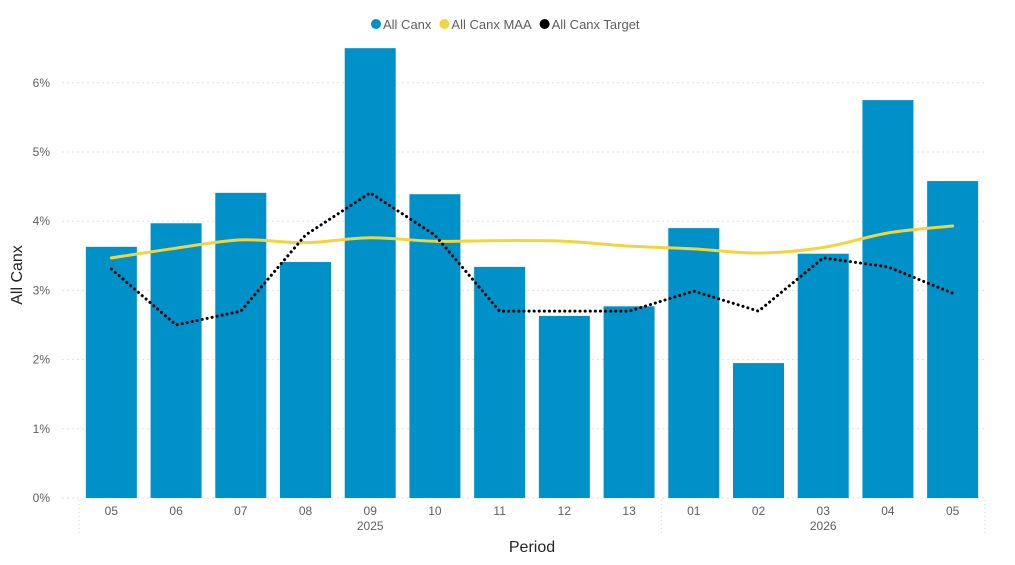  What do you see at coordinates (532, 517) in the screenshot?
I see `x-axis-ticks: 05 06 07 08 09 10 11 12 13 01 02 03 04 05 2025 2026` at bounding box center [532, 517].